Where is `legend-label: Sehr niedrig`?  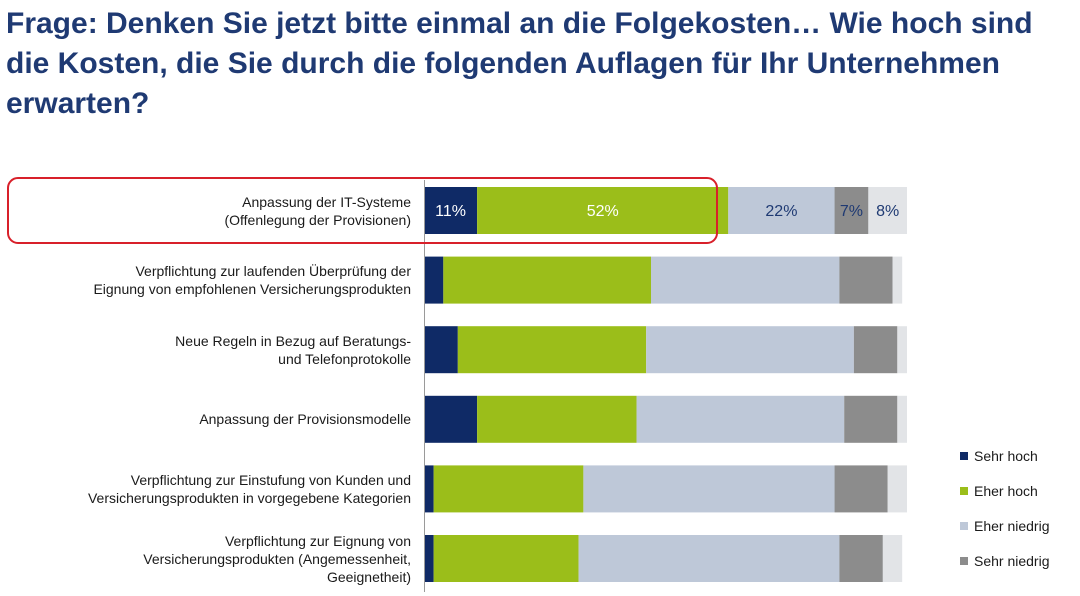
legend-label: Sehr niedrig is located at coordinates (1012, 561).